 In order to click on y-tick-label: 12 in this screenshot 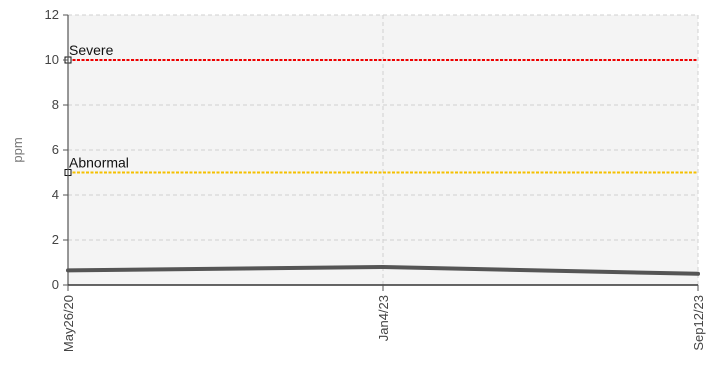, I will do `click(52, 14)`.